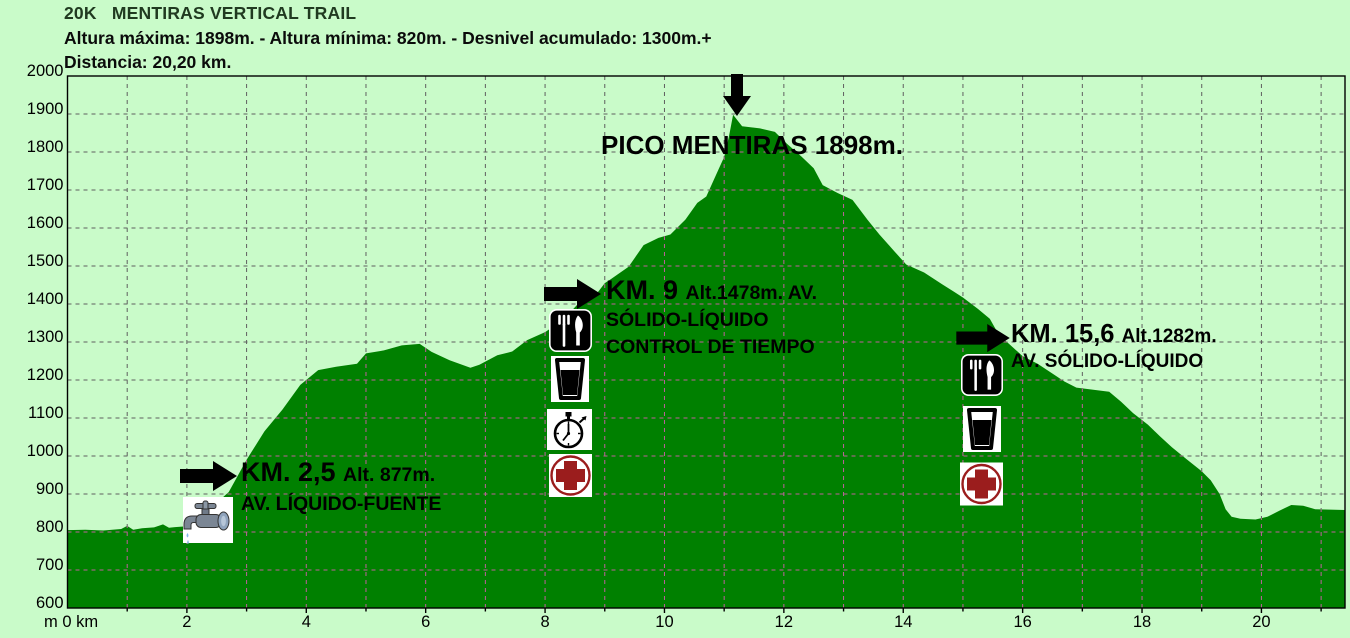 The height and width of the screenshot is (638, 1350). What do you see at coordinates (389, 475) in the screenshot?
I see `marker-km25-alt: Alt. 877m.` at bounding box center [389, 475].